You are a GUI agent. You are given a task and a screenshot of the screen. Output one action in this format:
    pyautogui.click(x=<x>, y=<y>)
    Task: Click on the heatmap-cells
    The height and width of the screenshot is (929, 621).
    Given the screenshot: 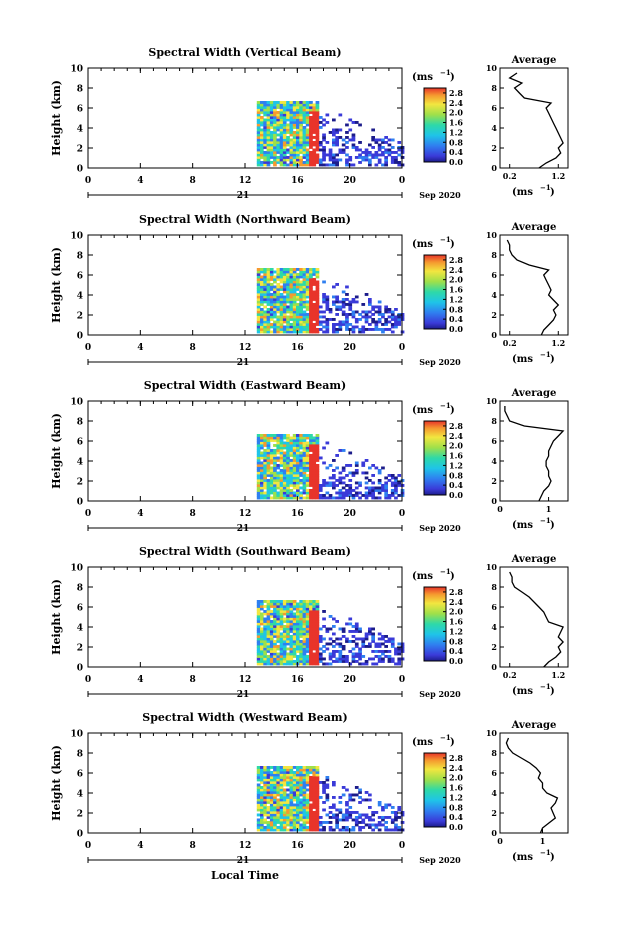 What is the action you would take?
    pyautogui.click(x=330, y=134)
    